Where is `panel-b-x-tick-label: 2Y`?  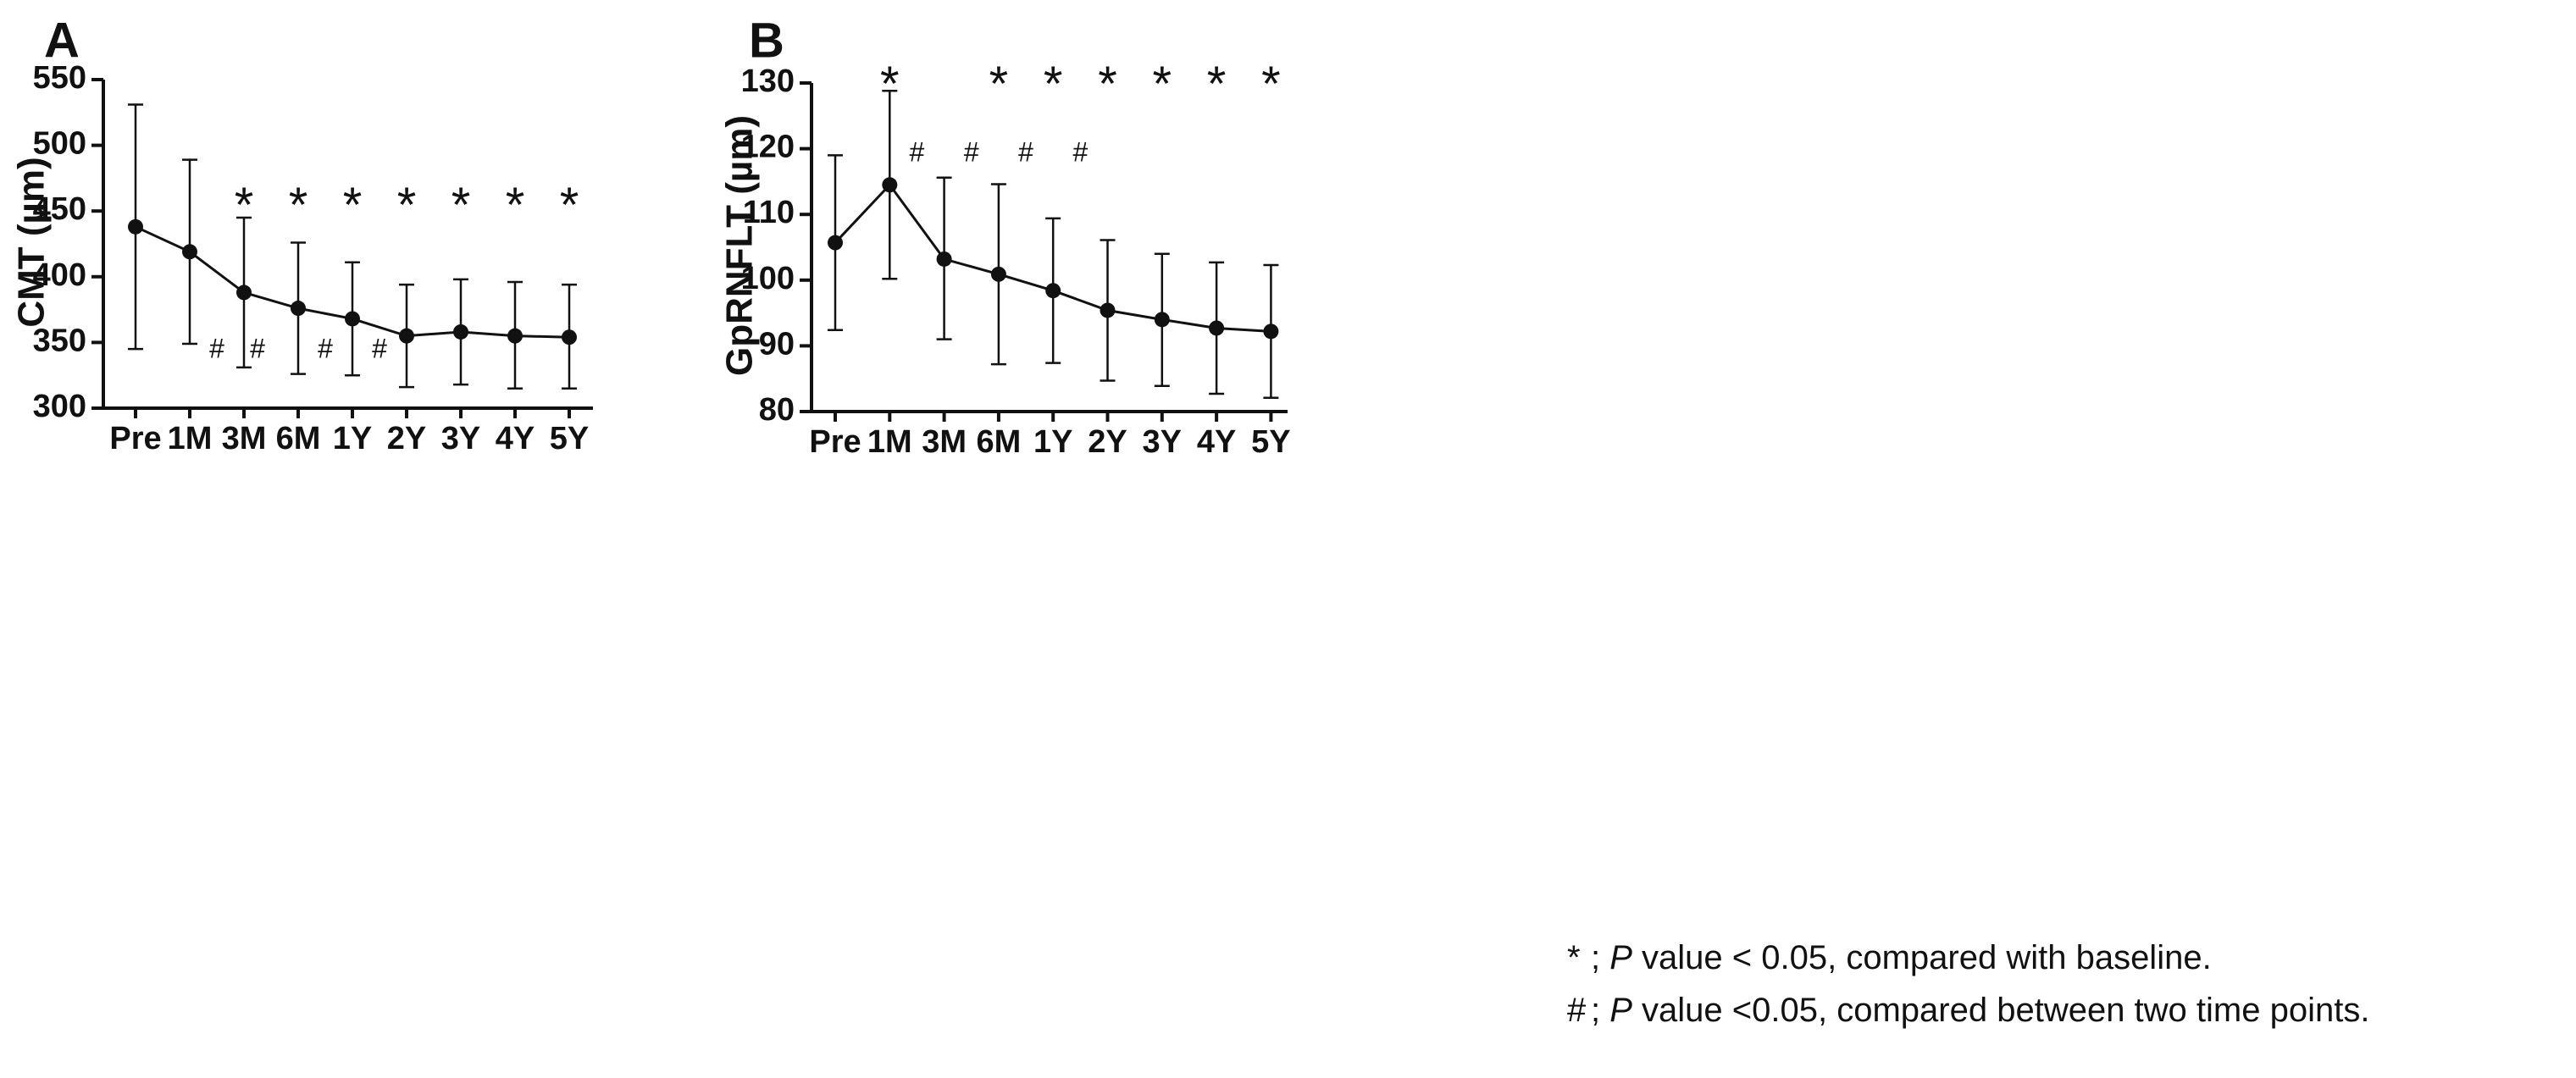 panel-b-x-tick-label: 2Y is located at coordinates (1107, 442).